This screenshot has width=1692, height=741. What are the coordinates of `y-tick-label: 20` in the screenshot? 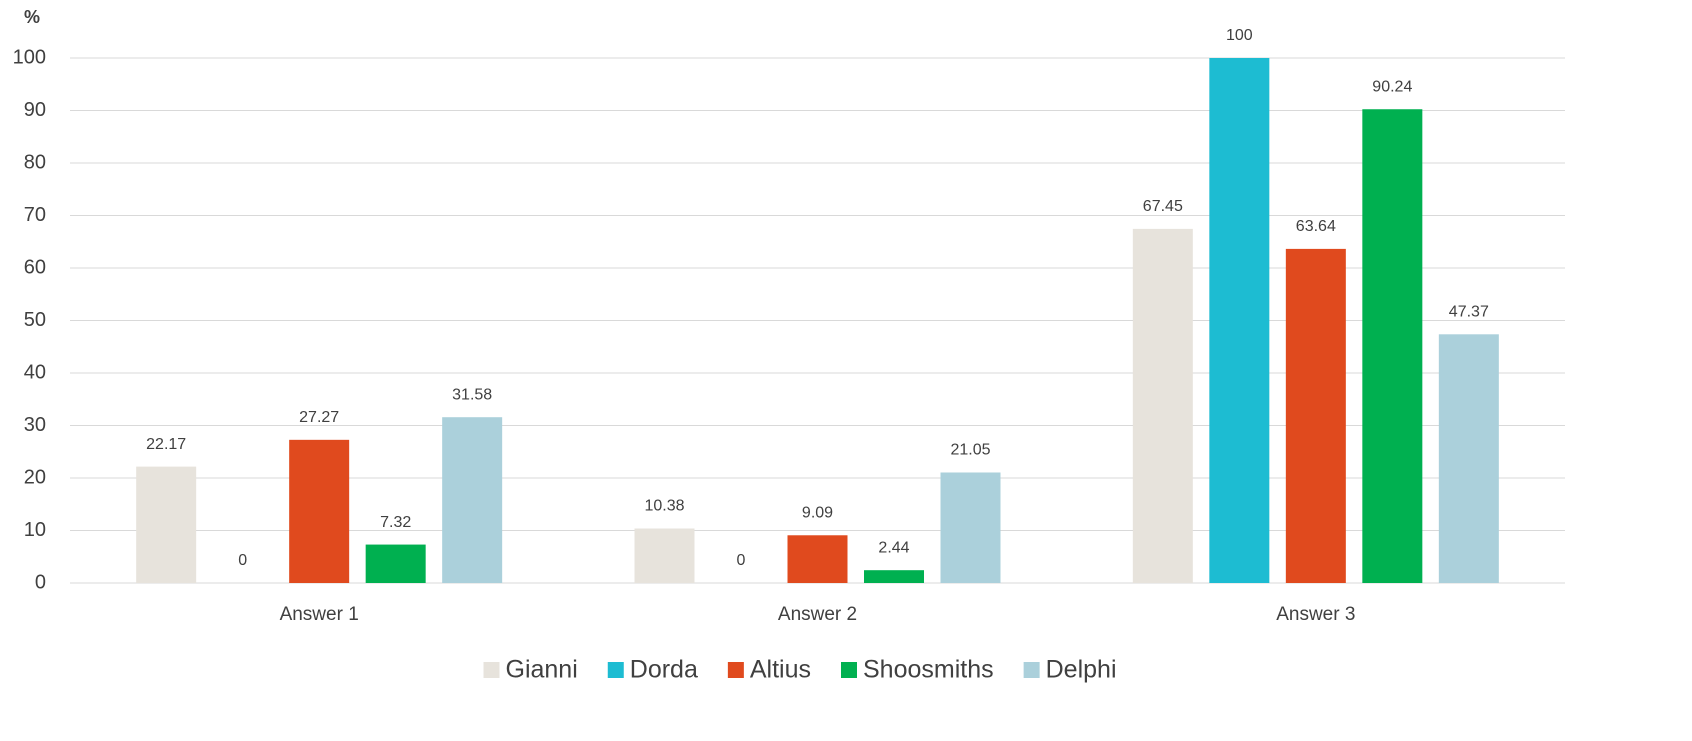 It's located at (35, 477).